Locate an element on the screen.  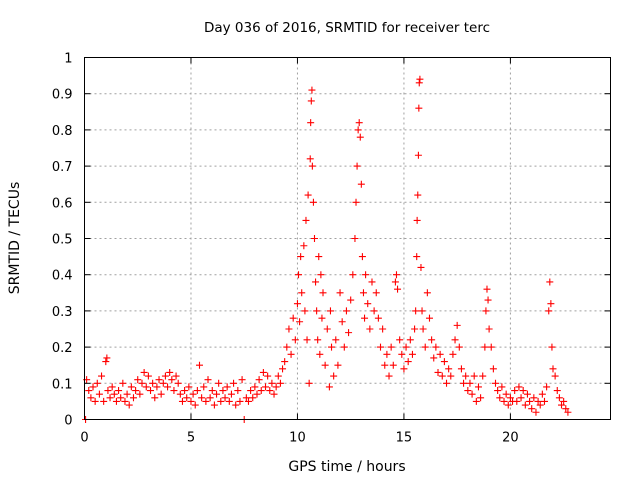
x-tick-label: 20 is located at coordinates (510, 438).